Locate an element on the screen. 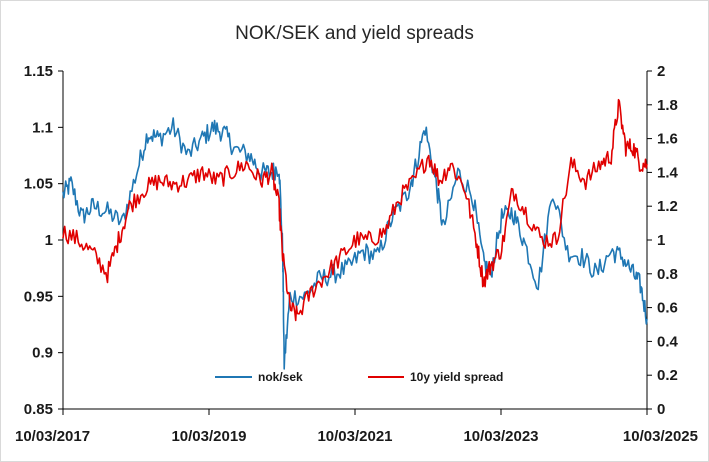 The width and height of the screenshot is (709, 462). left-tick-label: 1.05 is located at coordinates (38, 184).